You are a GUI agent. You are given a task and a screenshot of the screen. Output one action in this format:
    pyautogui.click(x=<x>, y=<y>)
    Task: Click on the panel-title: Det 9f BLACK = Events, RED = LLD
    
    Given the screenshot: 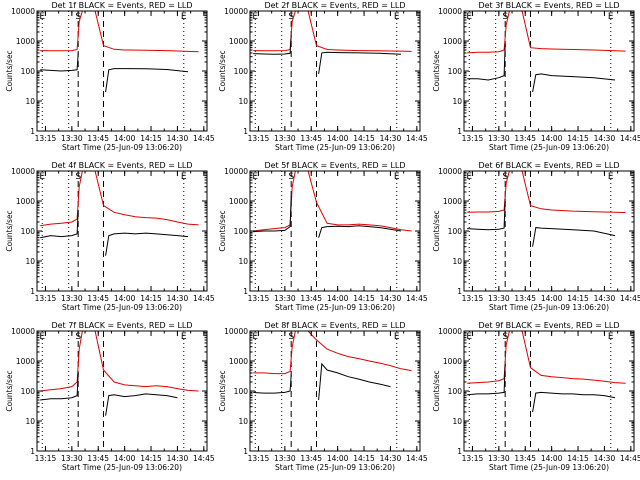 What is the action you would take?
    pyautogui.click(x=548, y=325)
    